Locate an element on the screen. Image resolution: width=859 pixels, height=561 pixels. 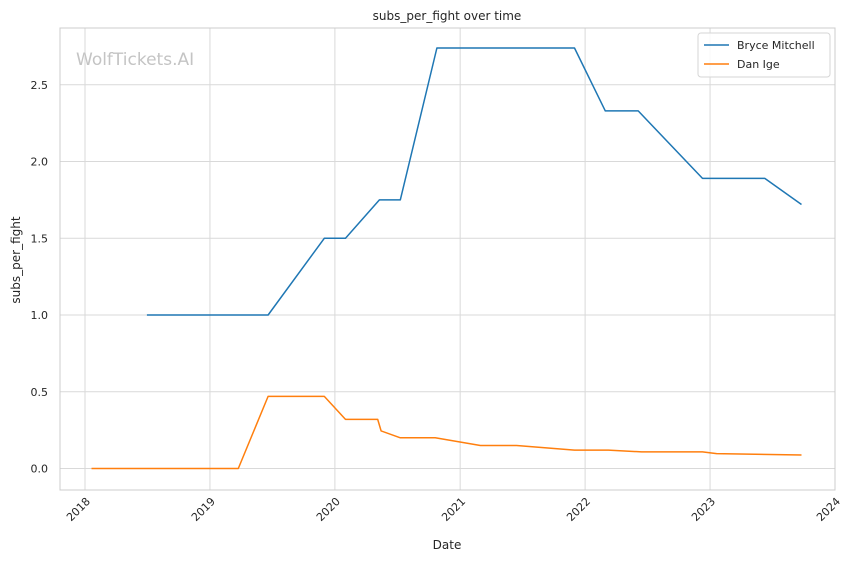
legend-label-dan-ige: Dan Ige is located at coordinates (758, 64).